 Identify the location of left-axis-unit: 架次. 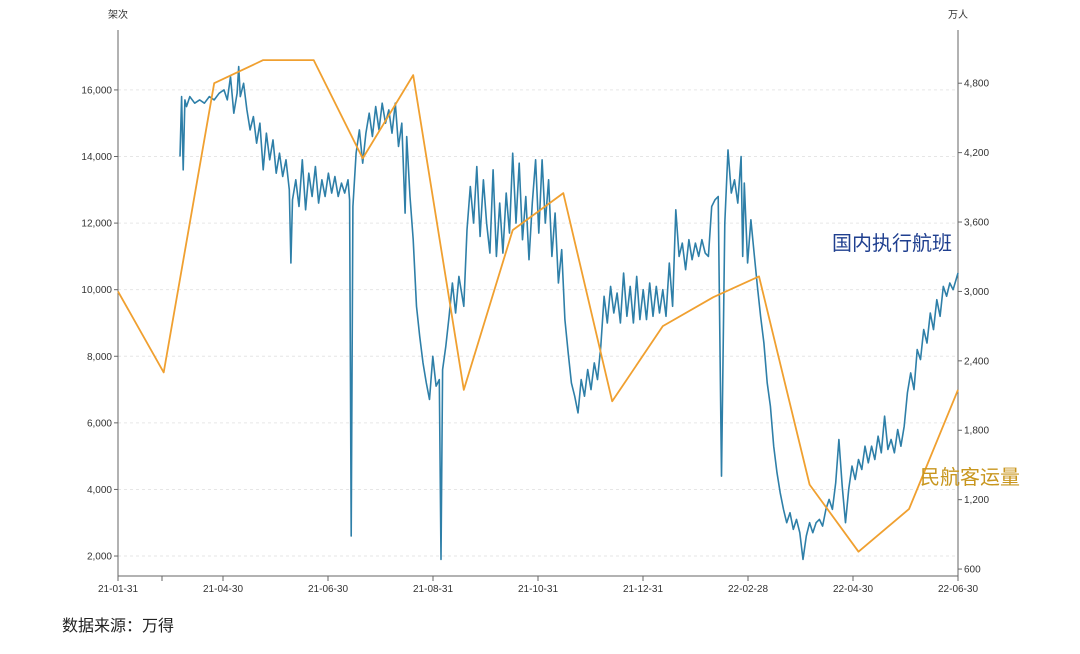
(118, 14).